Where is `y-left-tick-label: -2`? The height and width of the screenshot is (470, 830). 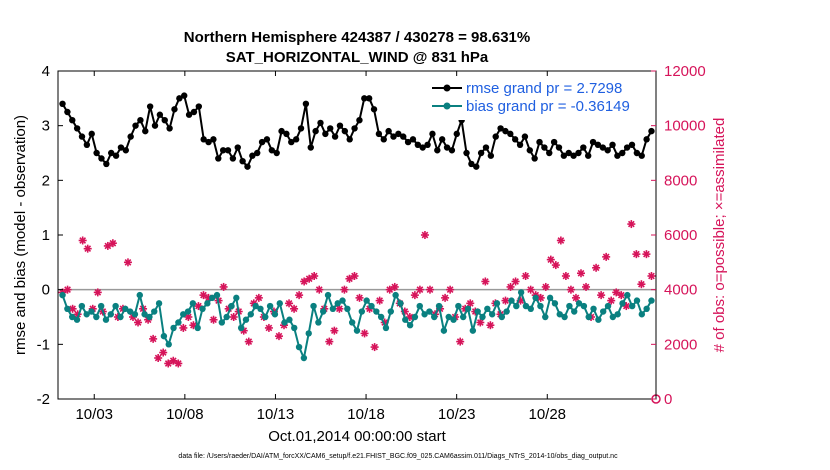
y-left-tick-label: -2 is located at coordinates (43, 399).